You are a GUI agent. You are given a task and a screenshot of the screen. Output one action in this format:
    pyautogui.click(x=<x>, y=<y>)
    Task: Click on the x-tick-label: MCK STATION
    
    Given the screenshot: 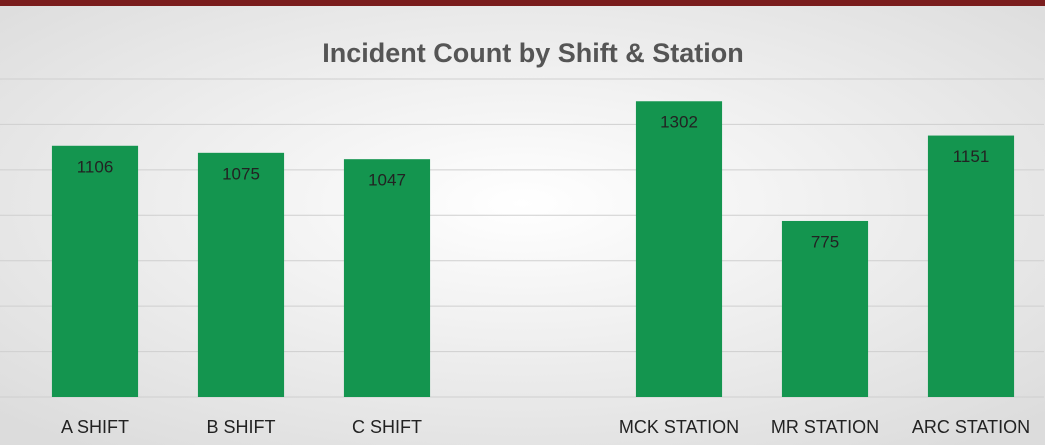 What is the action you would take?
    pyautogui.click(x=679, y=427)
    